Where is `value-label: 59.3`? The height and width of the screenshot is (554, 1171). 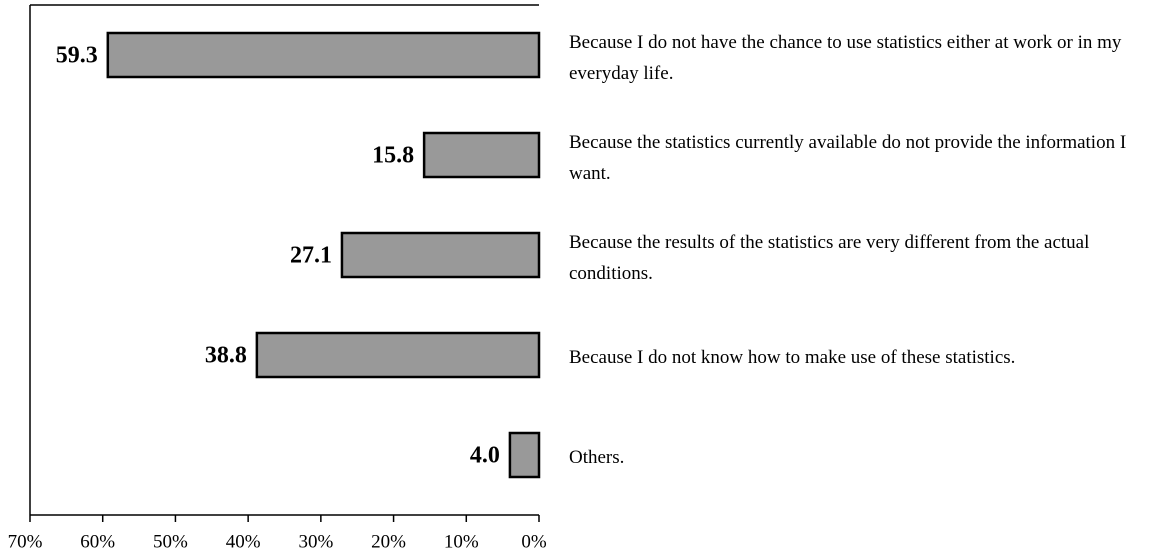 value-label: 59.3 is located at coordinates (77, 56).